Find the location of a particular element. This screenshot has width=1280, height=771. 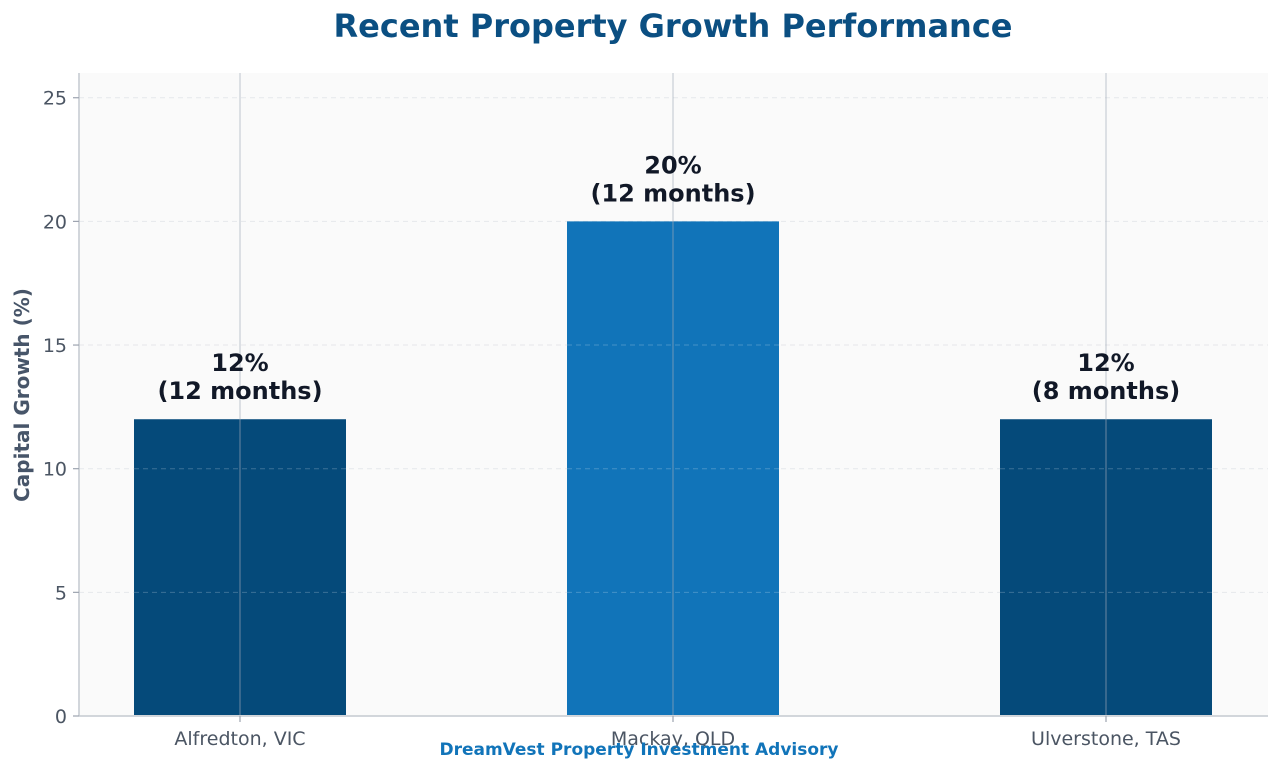

x-ticks: Alfredton, VIC Mackay, QLD Ulverstone, TAS is located at coordinates (677, 733).